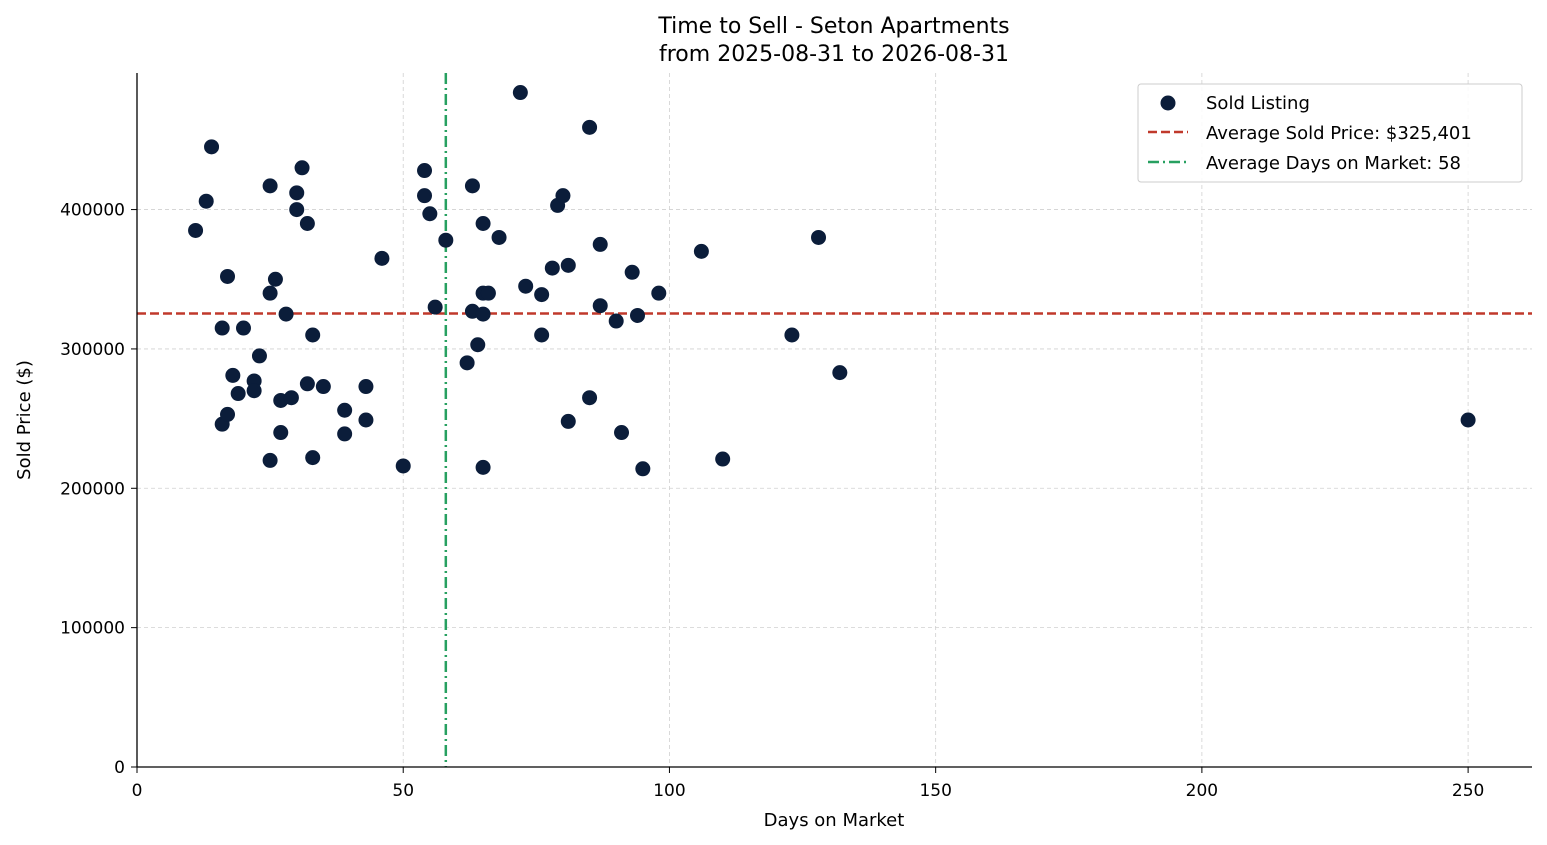 The height and width of the screenshot is (845, 1547). Describe the element at coordinates (1339, 133) in the screenshot. I see `legend-label-avg-price: Average Sold Price: $325,401` at that location.